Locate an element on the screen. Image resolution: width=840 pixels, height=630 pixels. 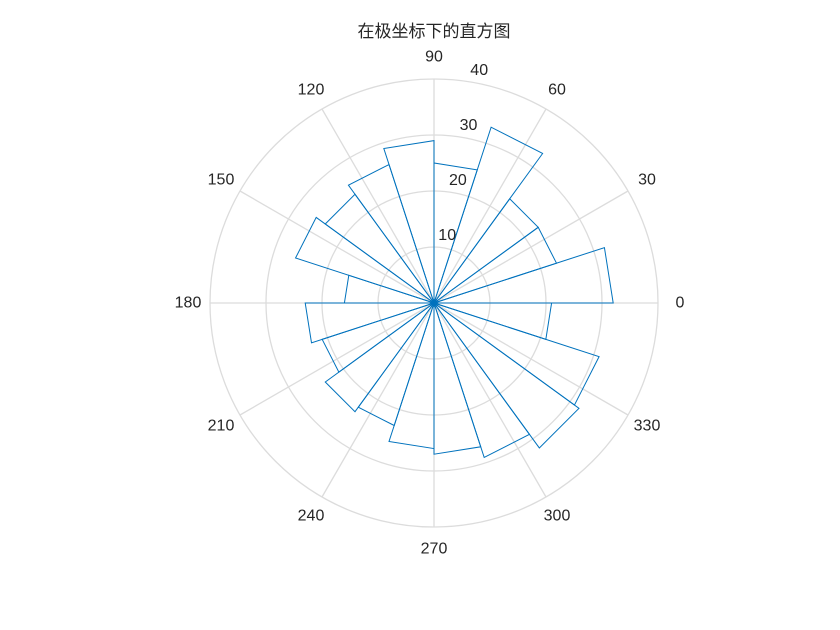
r-tick-label: 30 is located at coordinates (469, 125).